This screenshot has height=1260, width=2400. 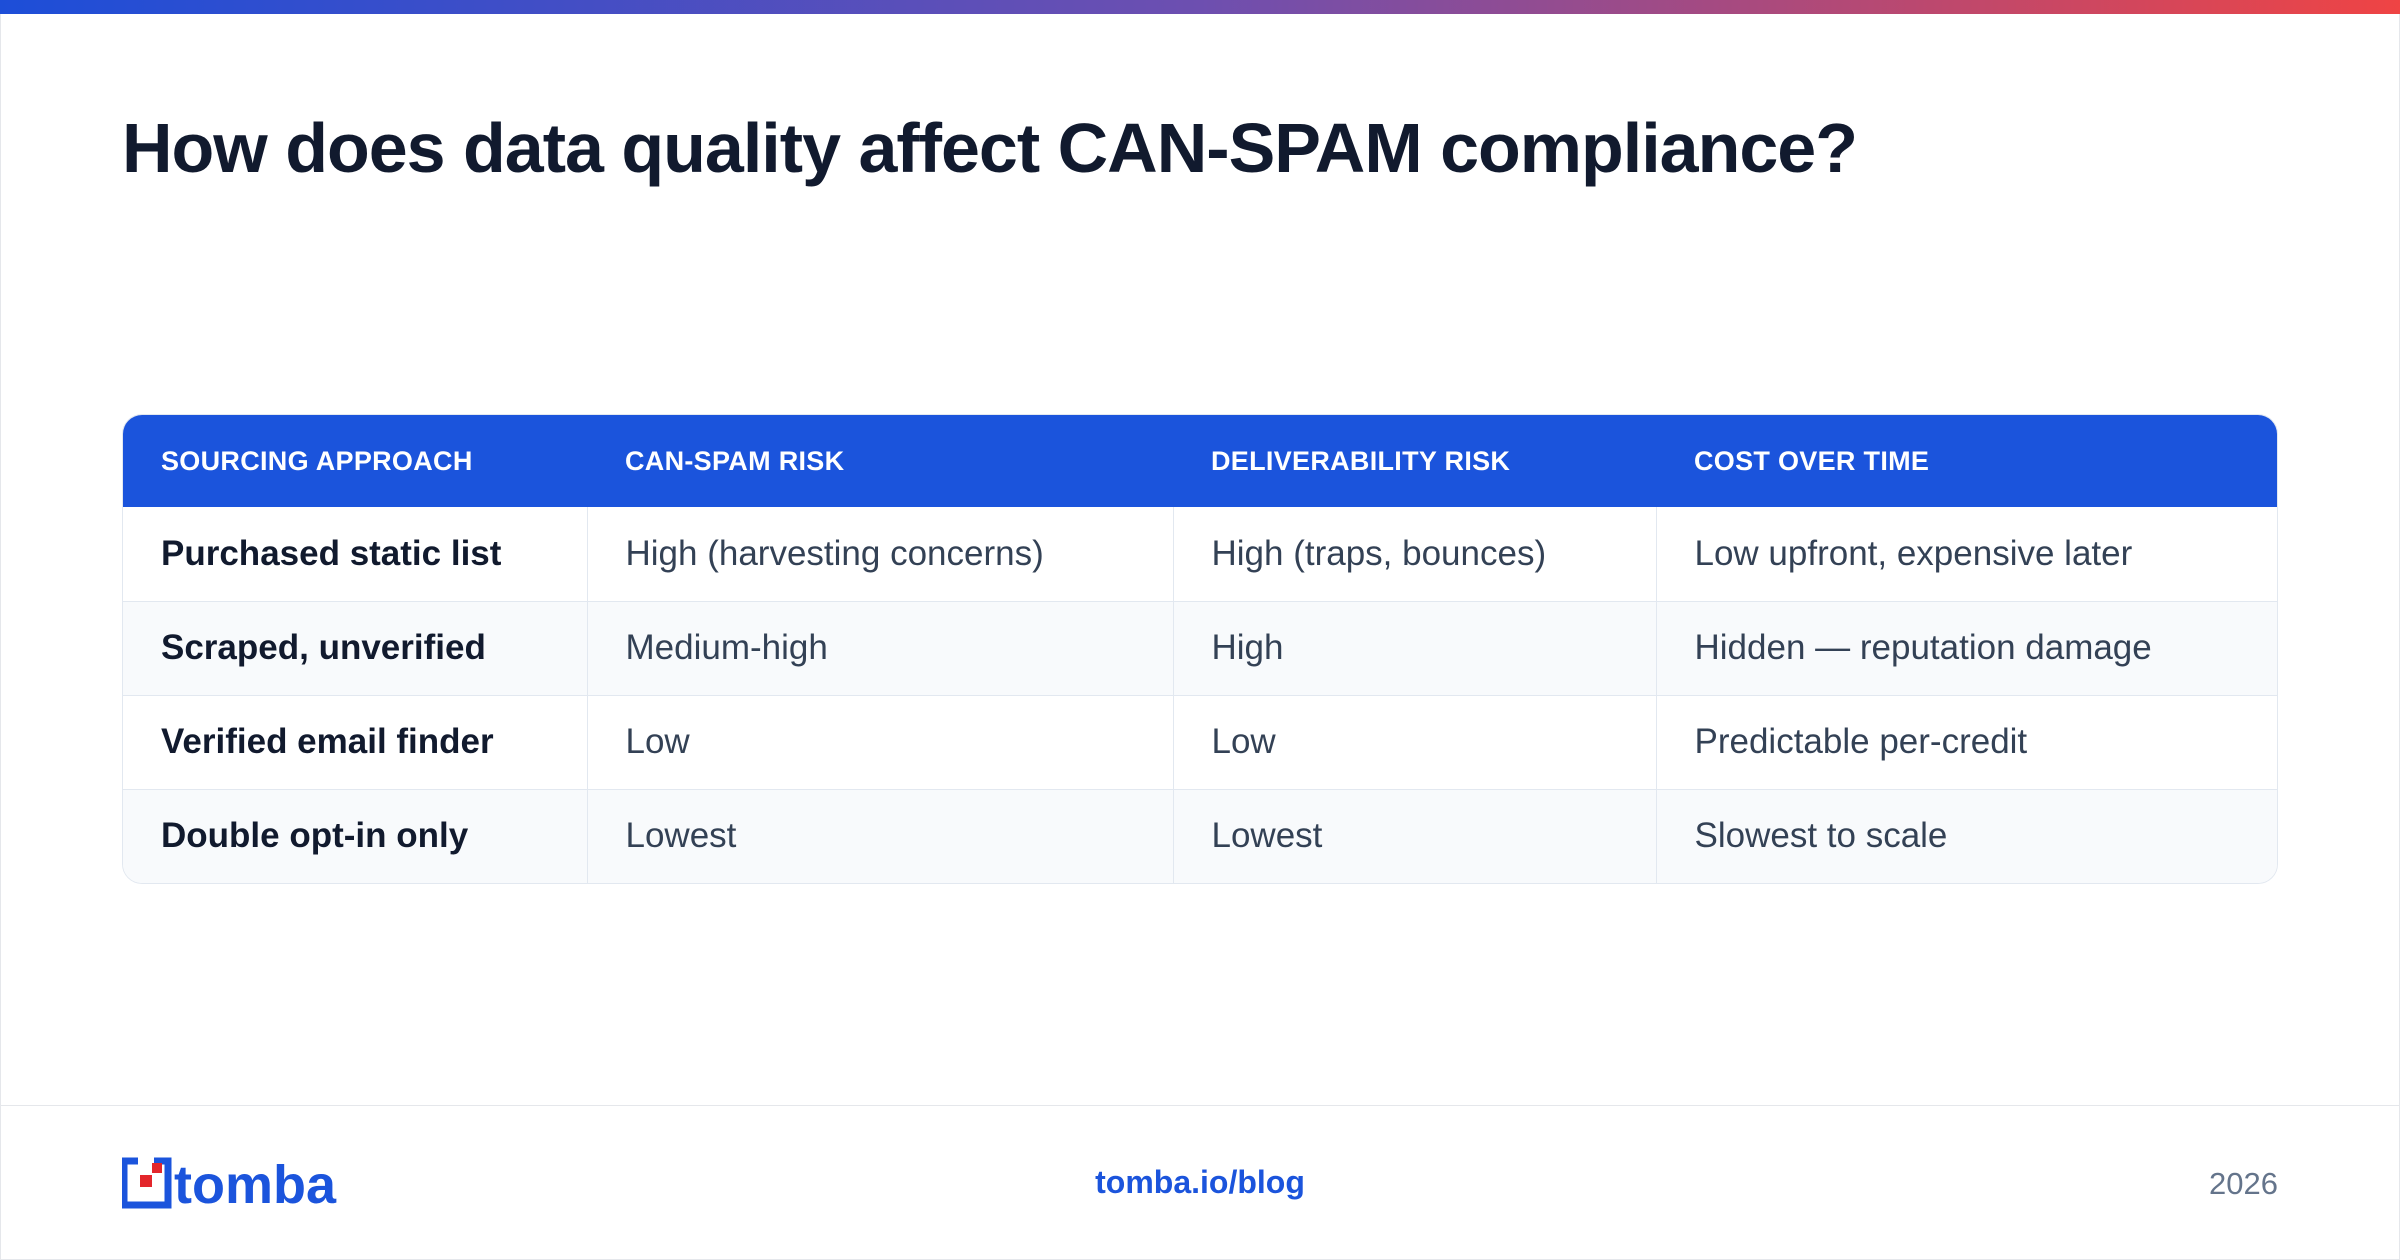 I want to click on footer-year: 2026, so click(x=2243, y=1183).